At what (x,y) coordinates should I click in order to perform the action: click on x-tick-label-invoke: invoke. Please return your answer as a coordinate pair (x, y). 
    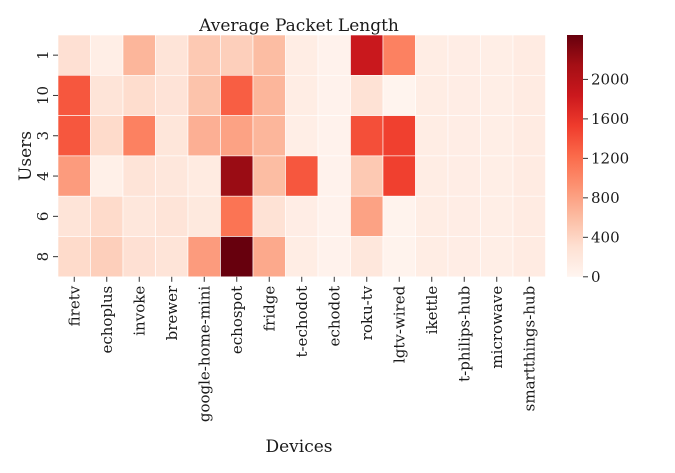
    Looking at the image, I should click on (139, 311).